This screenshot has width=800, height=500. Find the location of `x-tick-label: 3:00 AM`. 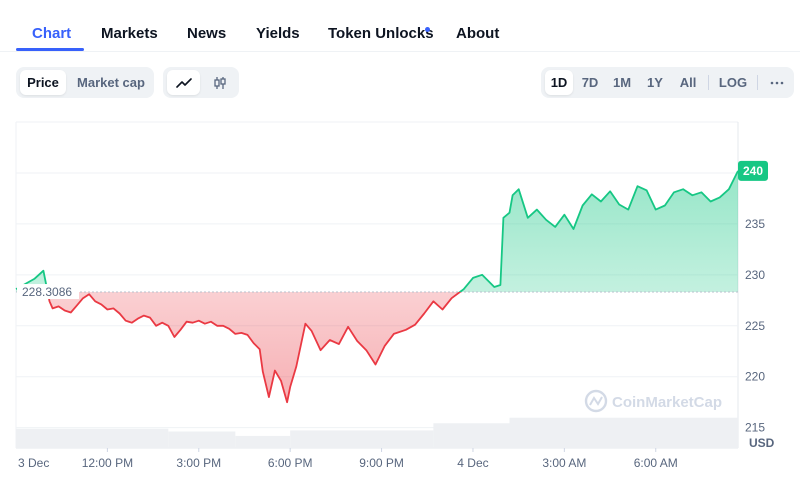

x-tick-label: 3:00 AM is located at coordinates (564, 463).